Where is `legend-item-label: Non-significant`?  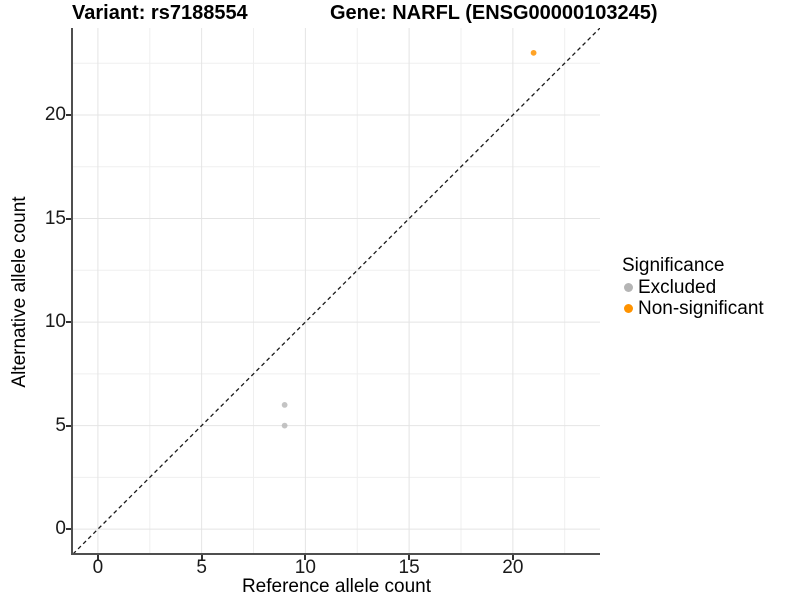 legend-item-label: Non-significant is located at coordinates (701, 308).